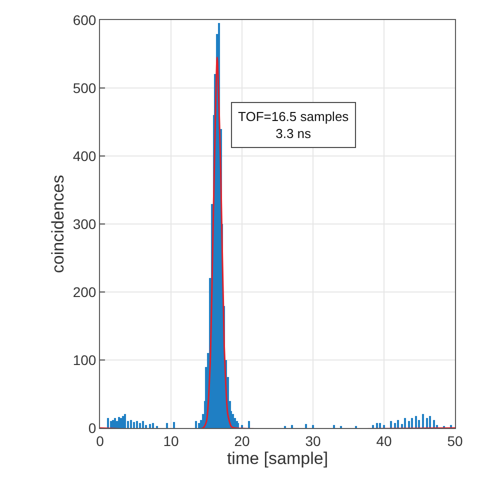  I want to click on y-tick-label: 500, so click(84, 88).